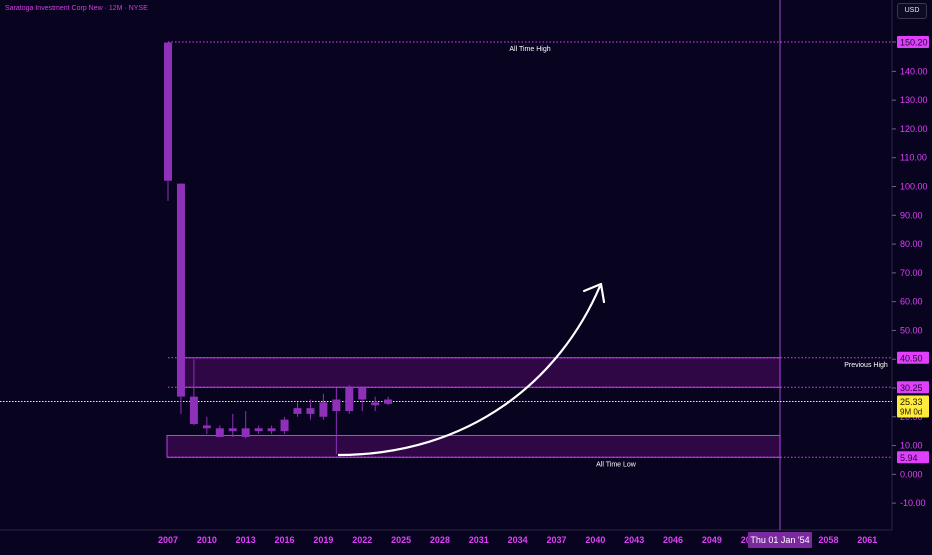 The width and height of the screenshot is (932, 555). Describe the element at coordinates (634, 540) in the screenshot. I see `x-tick-label: 2043` at that location.